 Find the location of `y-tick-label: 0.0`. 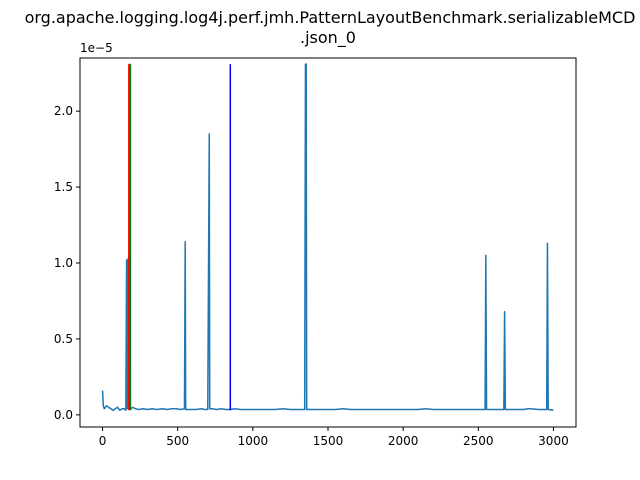

y-tick-label: 0.0 is located at coordinates (63, 415).